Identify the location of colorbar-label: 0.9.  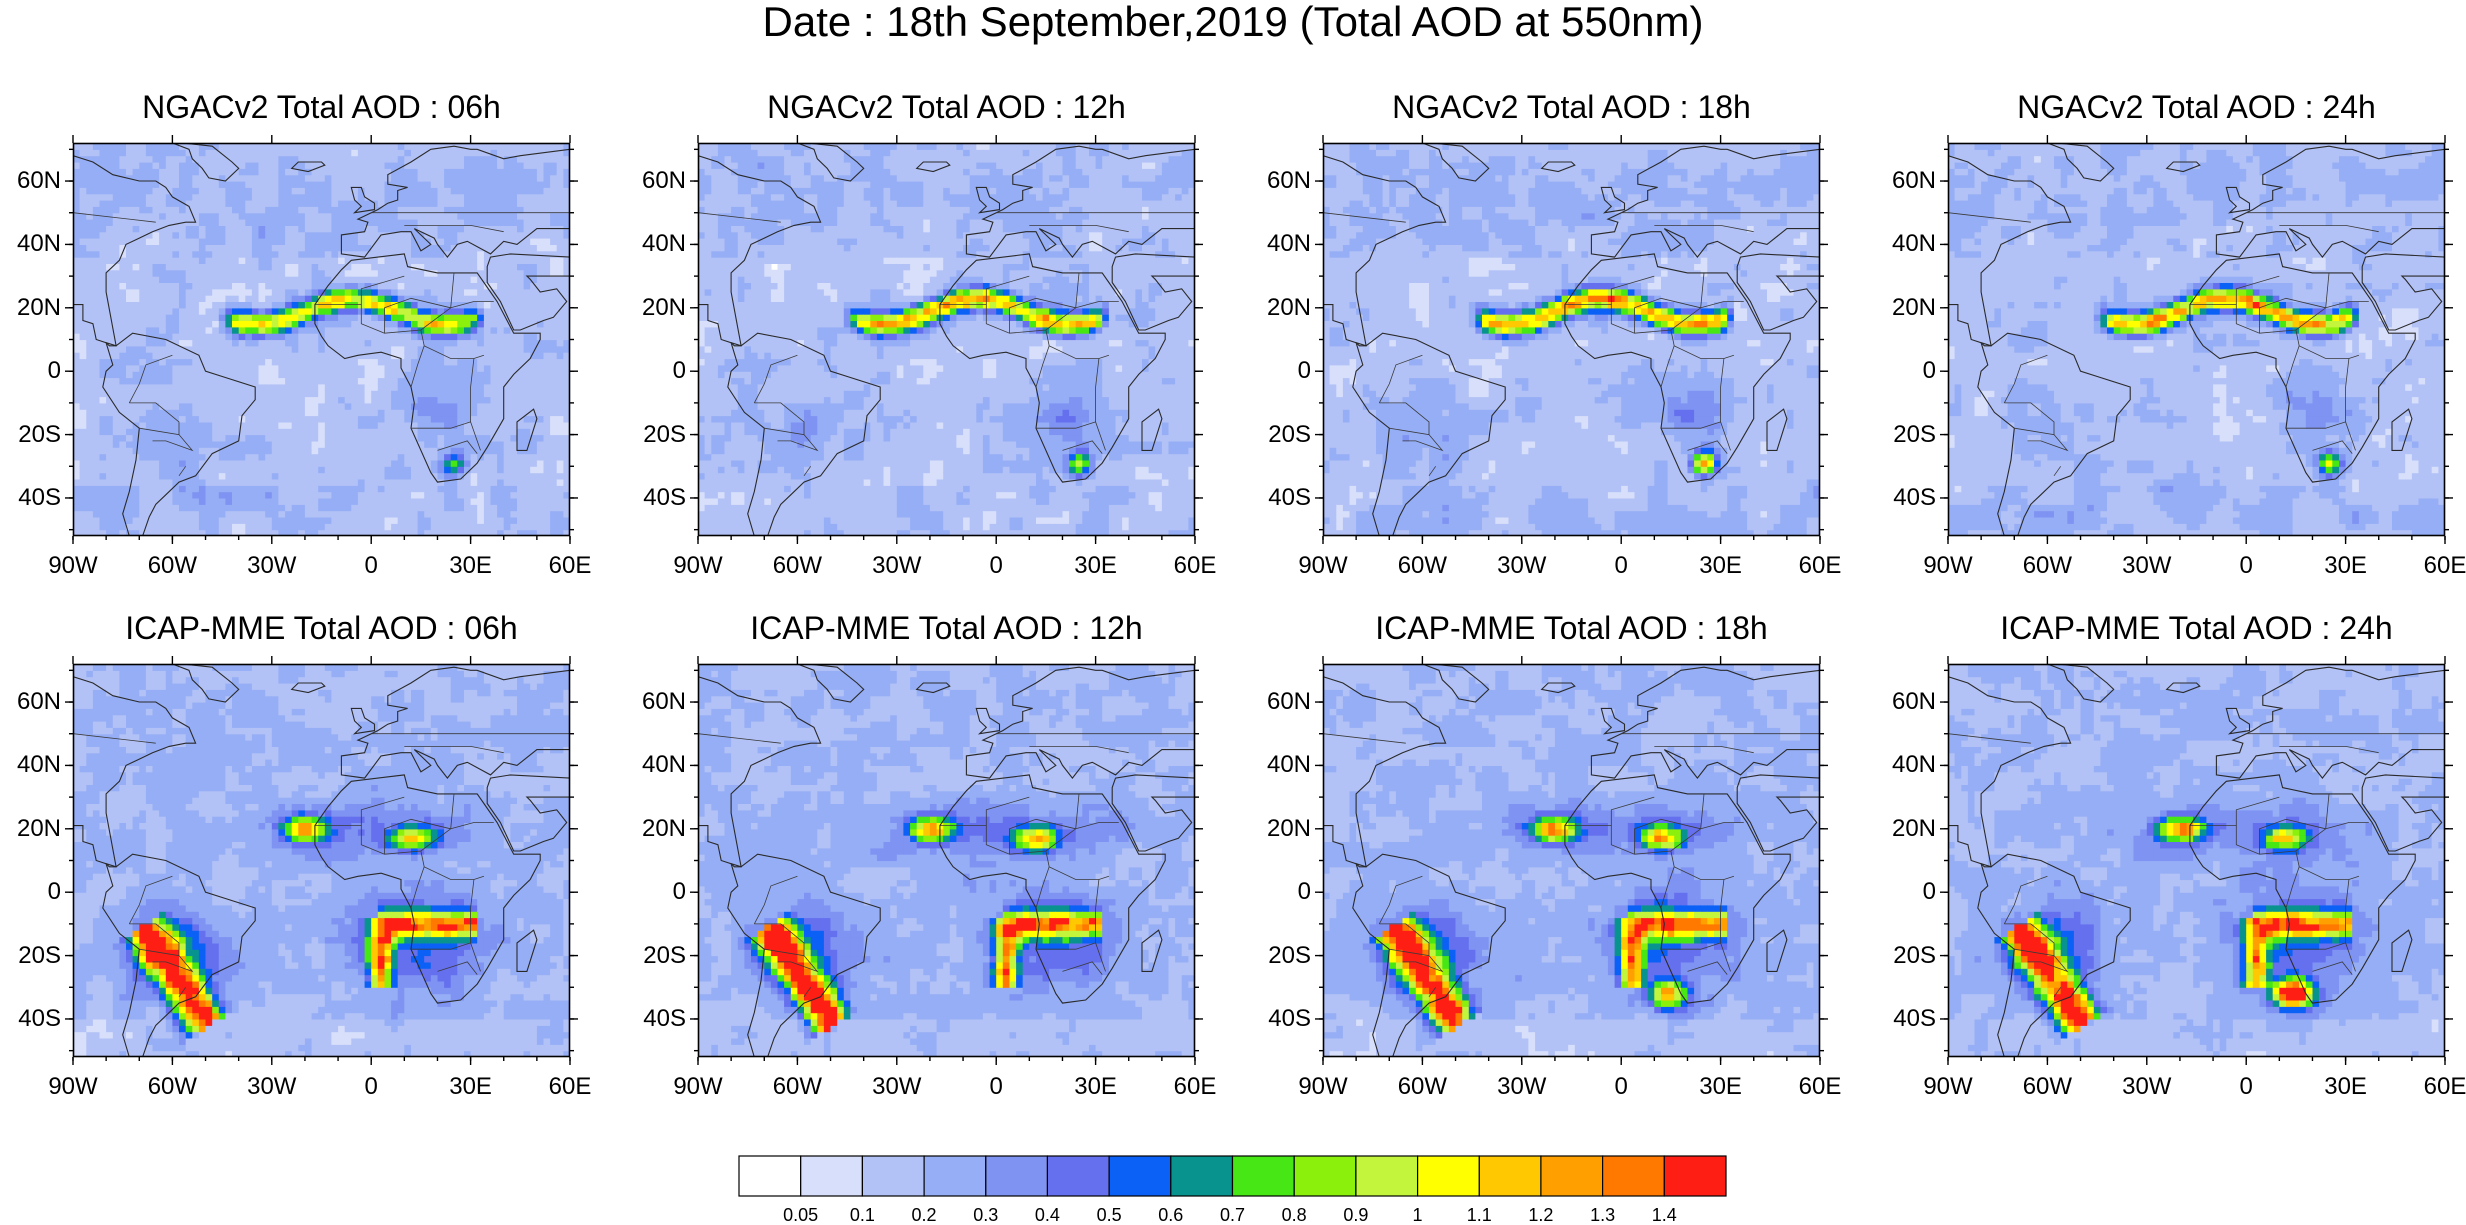
(1356, 1215).